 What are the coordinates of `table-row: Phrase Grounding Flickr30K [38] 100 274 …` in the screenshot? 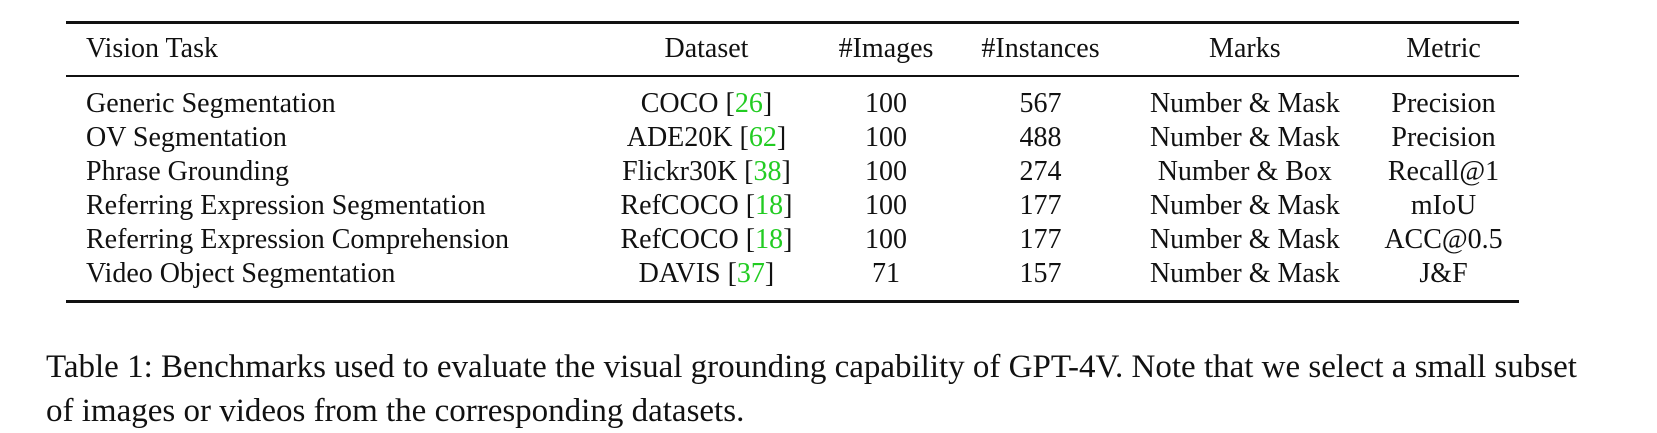 It's located at (792, 172).